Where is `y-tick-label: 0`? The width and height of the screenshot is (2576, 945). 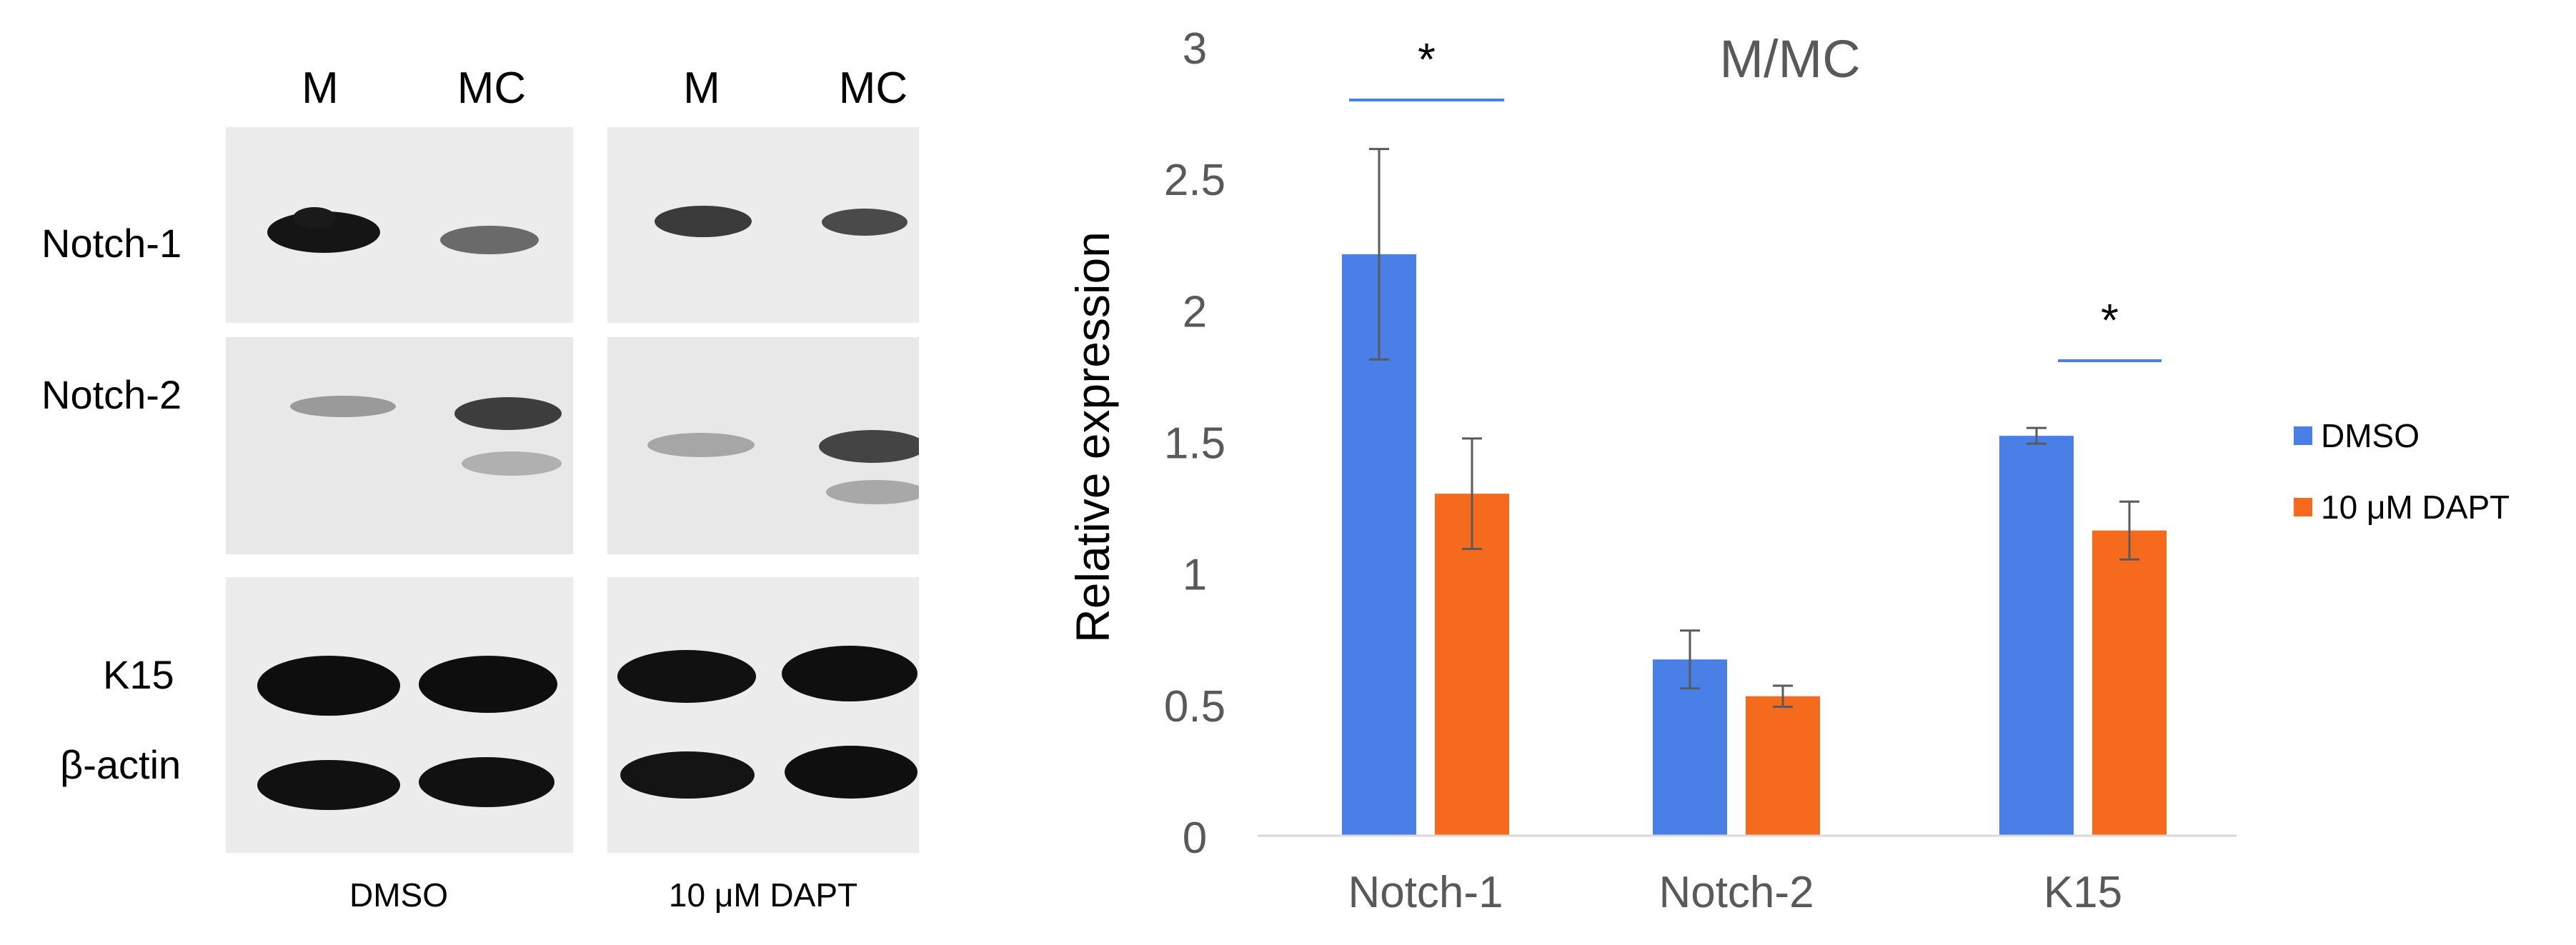 y-tick-label: 0 is located at coordinates (1195, 838).